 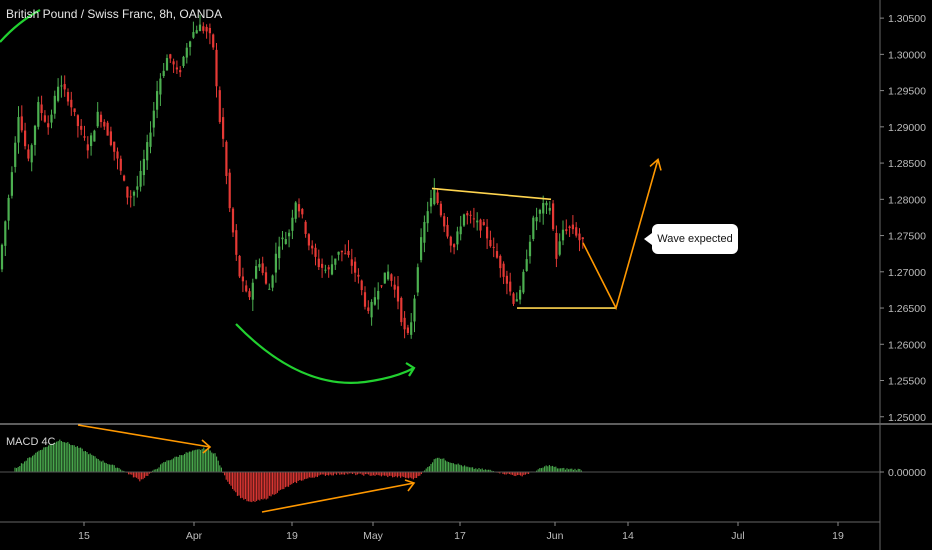 What do you see at coordinates (655, 164) in the screenshot?
I see `projection-arrowhead` at bounding box center [655, 164].